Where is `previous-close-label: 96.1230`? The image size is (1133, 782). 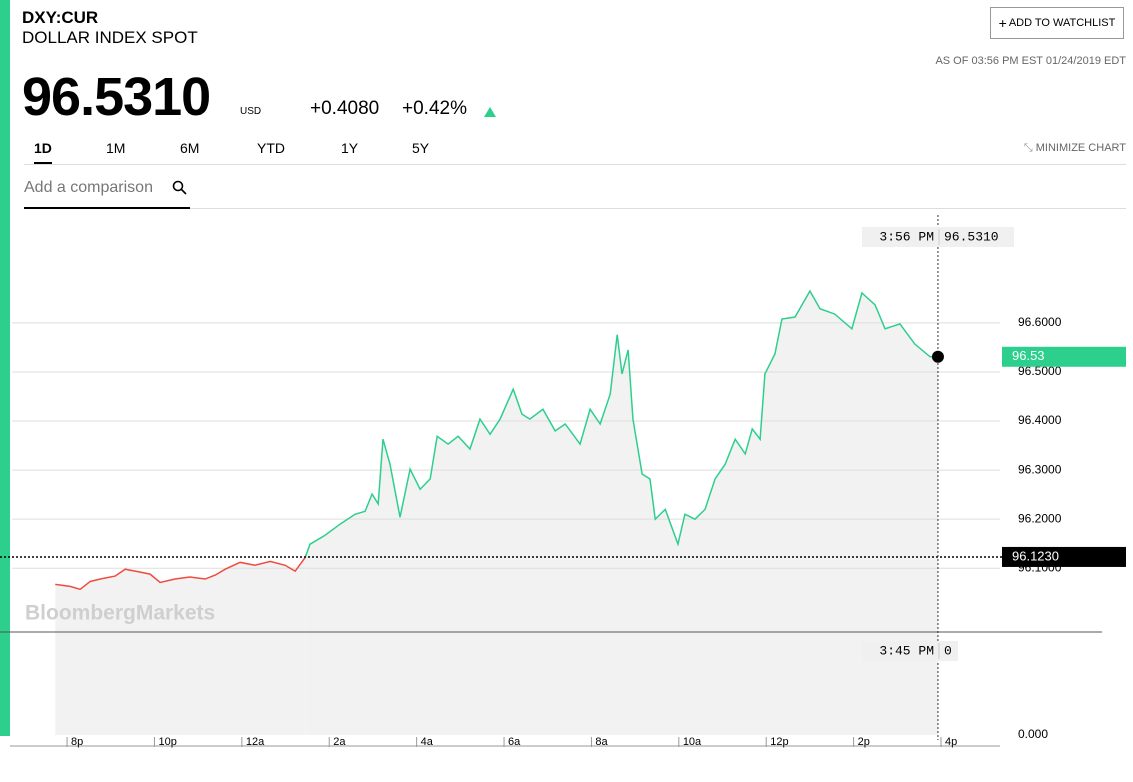
previous-close-label: 96.1230 is located at coordinates (1035, 555).